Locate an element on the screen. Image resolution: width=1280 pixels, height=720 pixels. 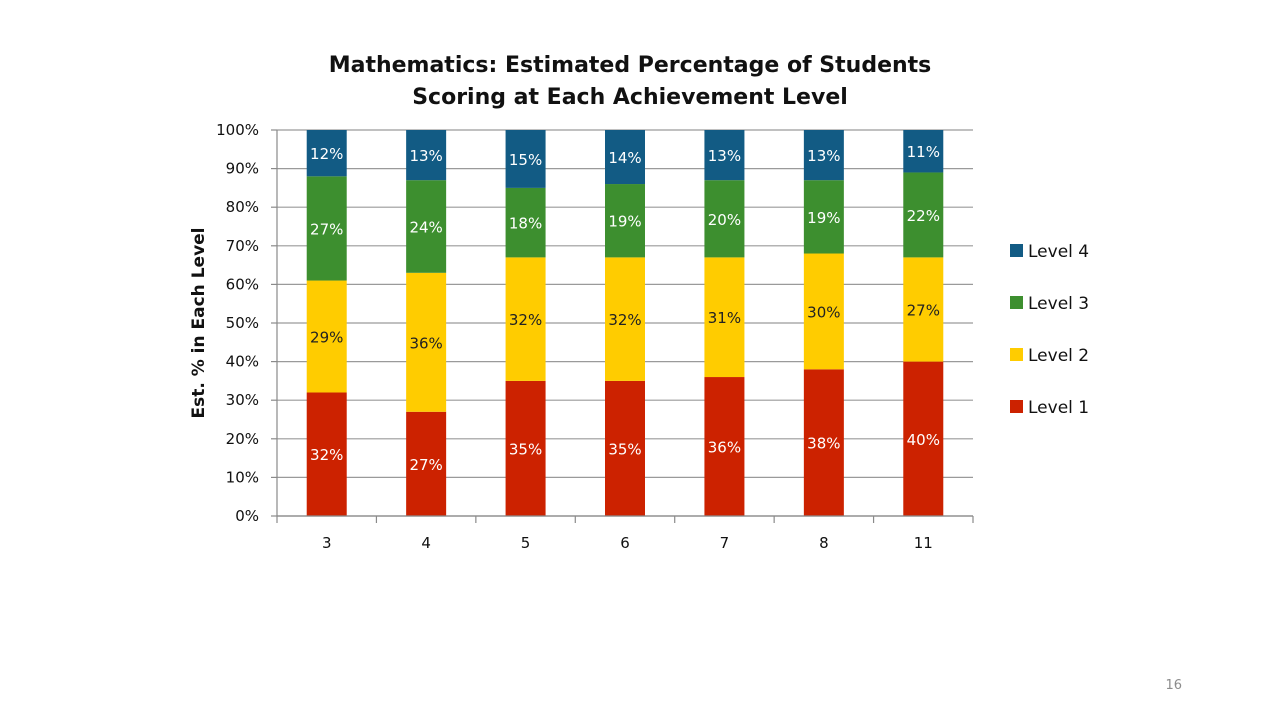
legend-label: Level 1 is located at coordinates (1058, 408).